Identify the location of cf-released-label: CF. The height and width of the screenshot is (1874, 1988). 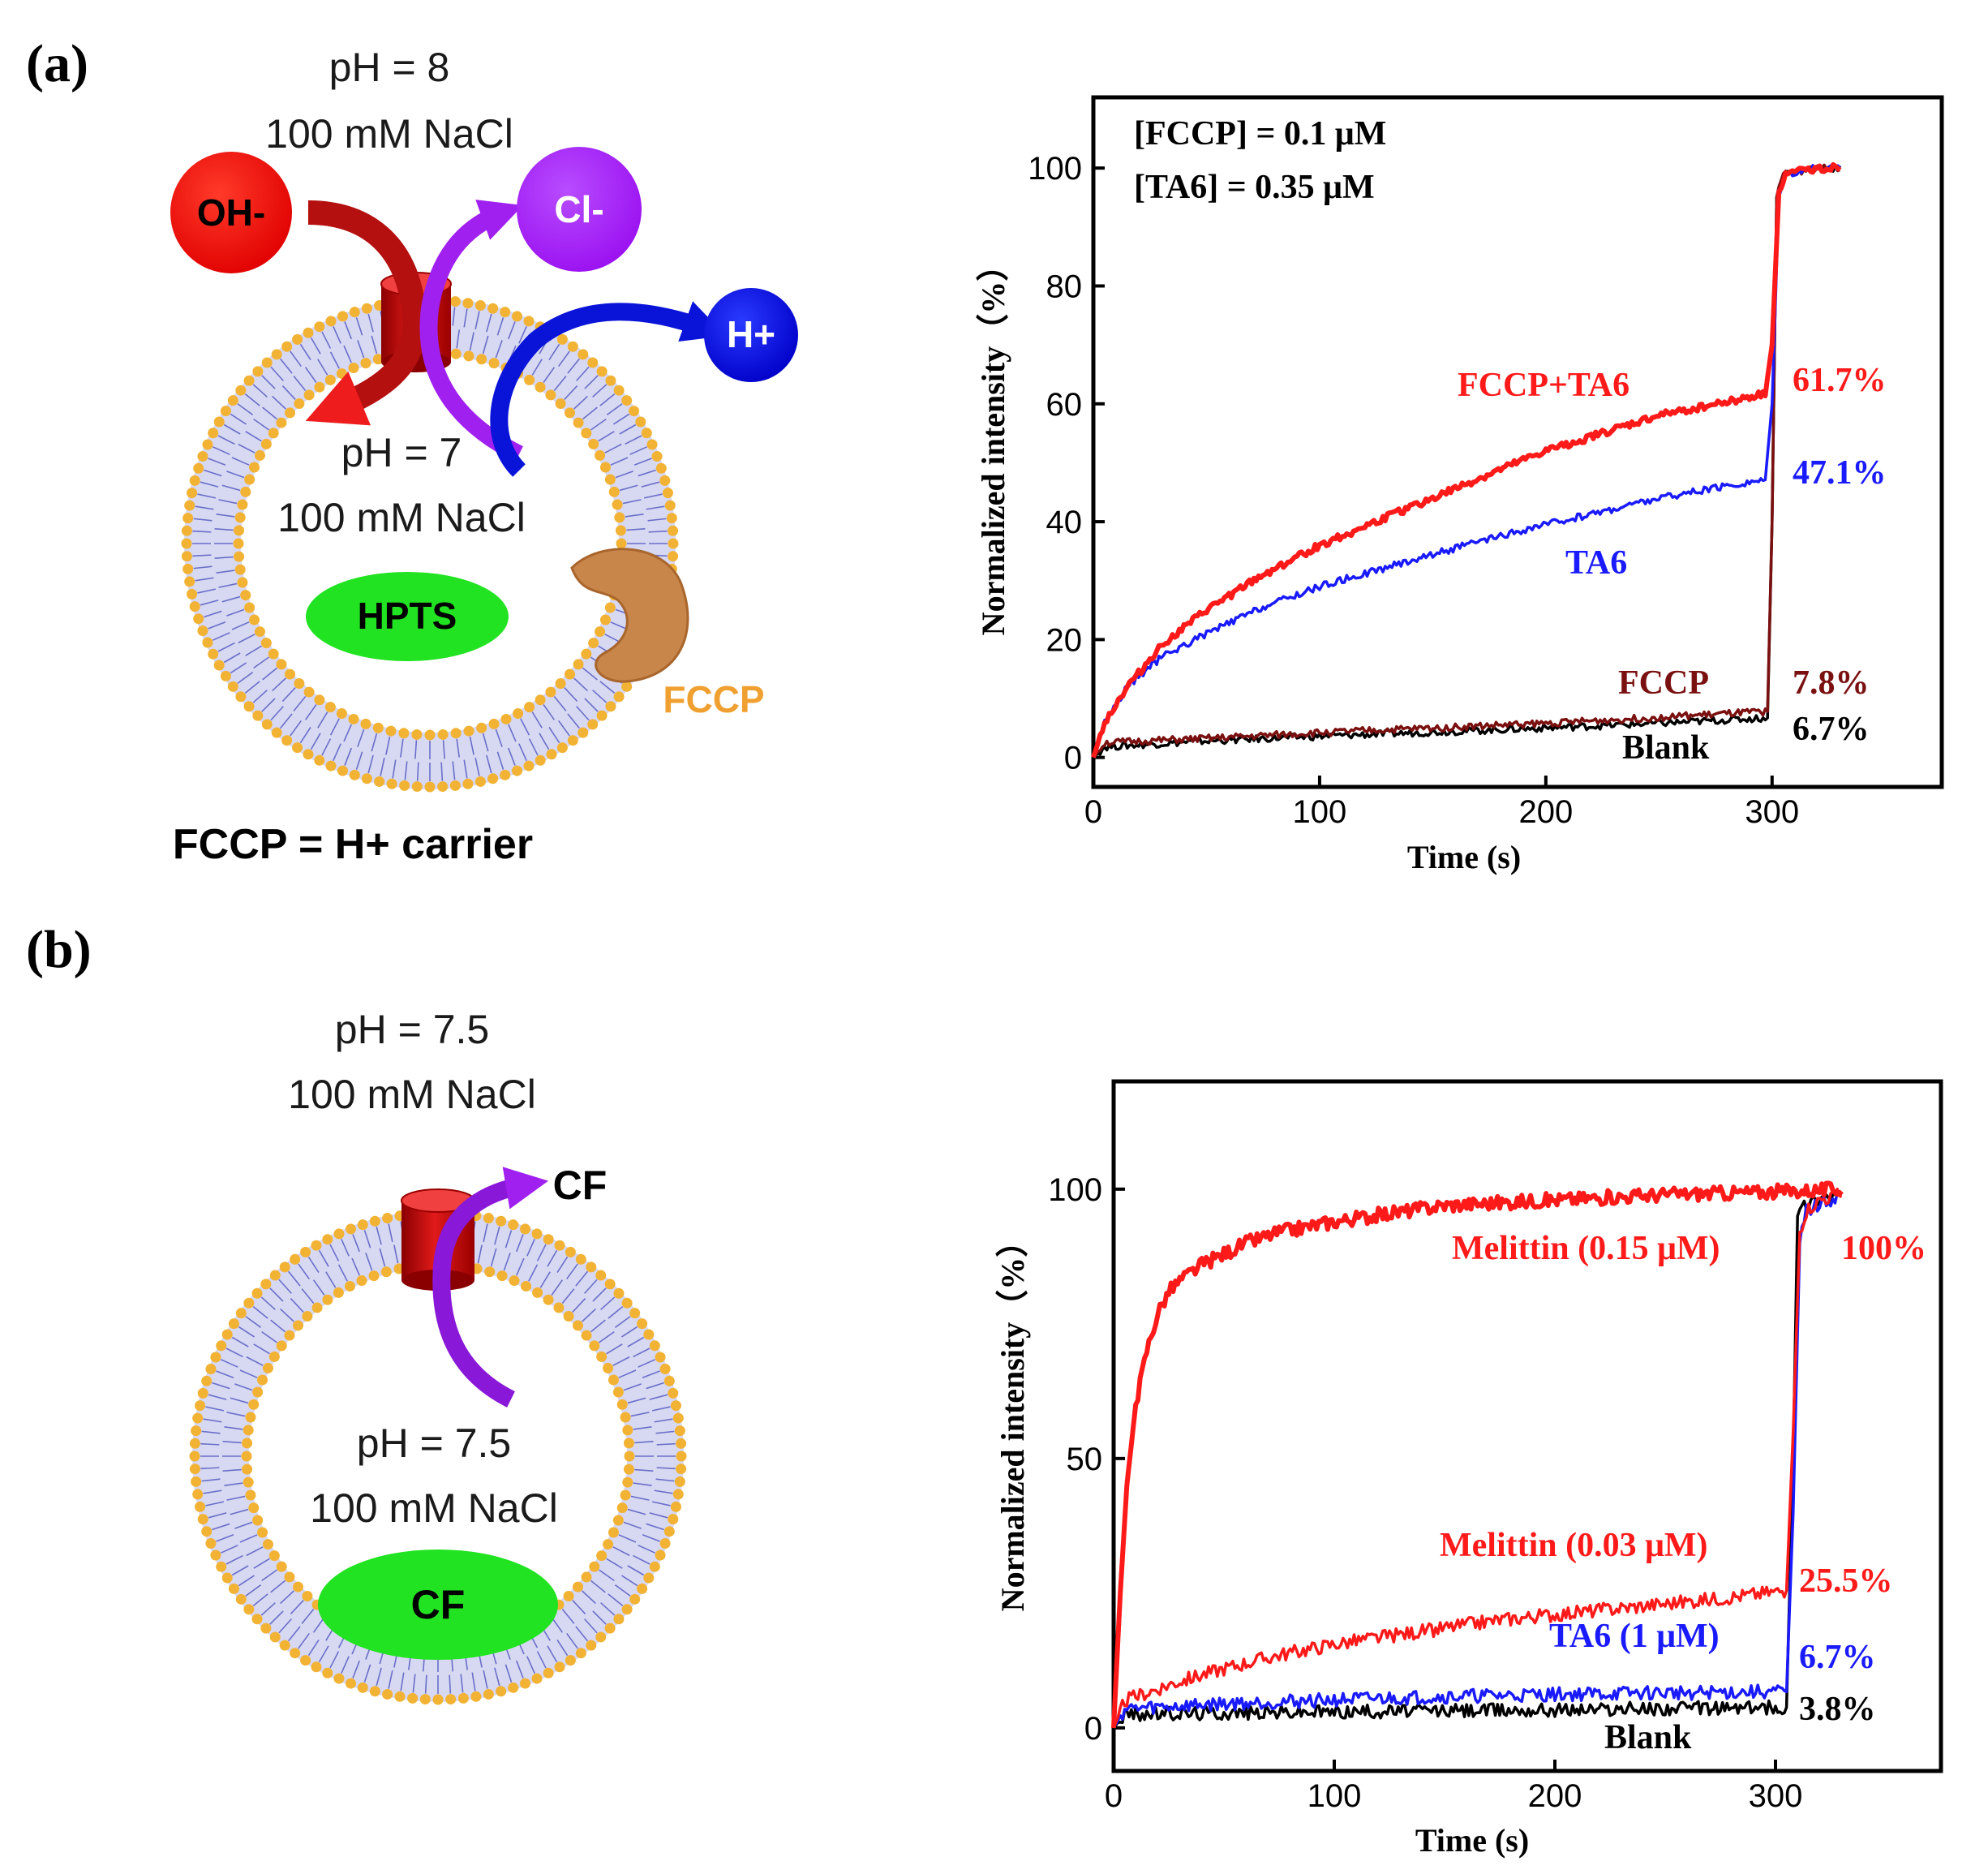
(580, 1185).